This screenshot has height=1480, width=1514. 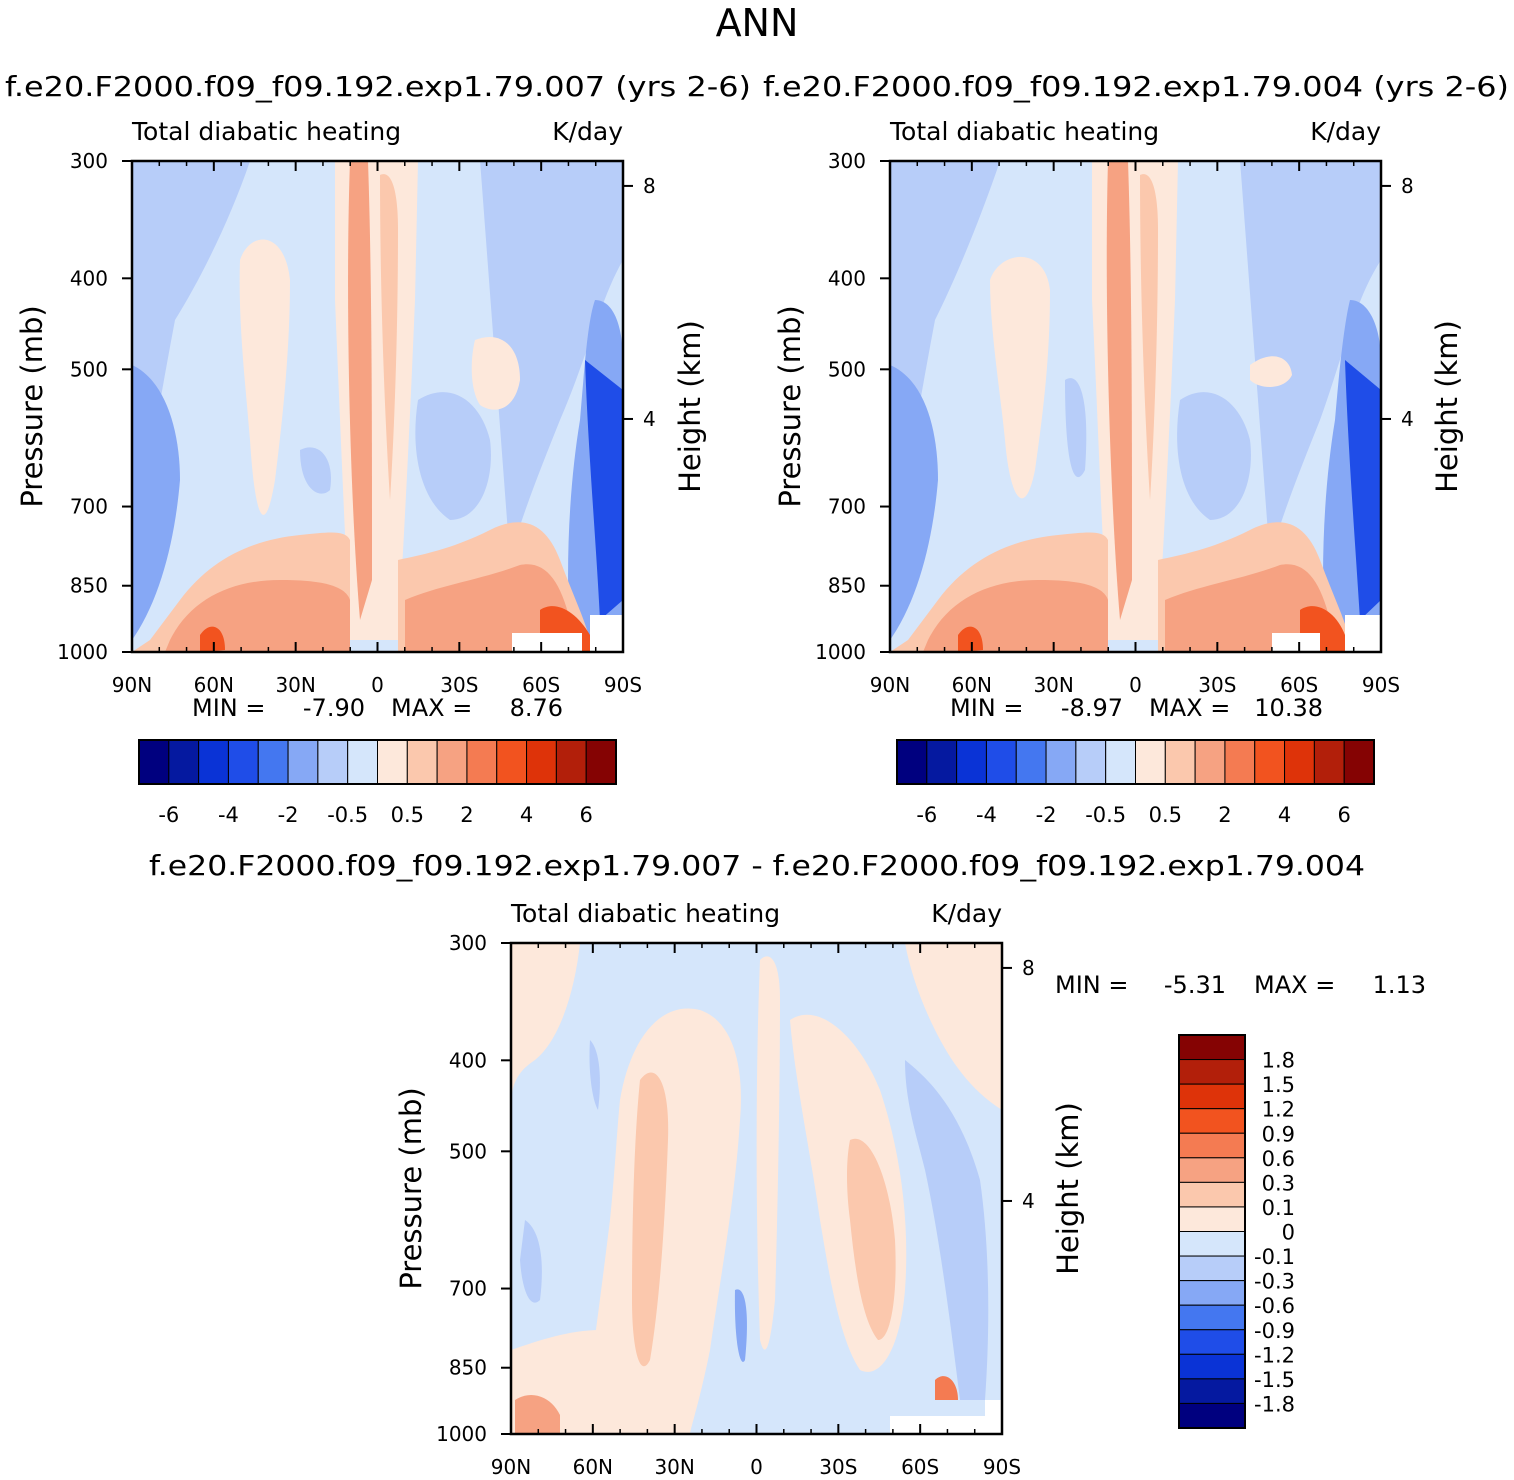 What do you see at coordinates (650, 1219) in the screenshot?
I see `panel-c-tropic-north-warm-contour` at bounding box center [650, 1219].